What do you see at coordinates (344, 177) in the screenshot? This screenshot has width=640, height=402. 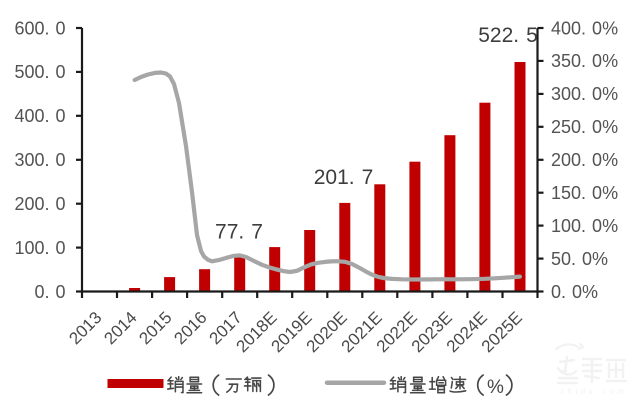 I see `svg-text:201.7: 201. 7` at bounding box center [344, 177].